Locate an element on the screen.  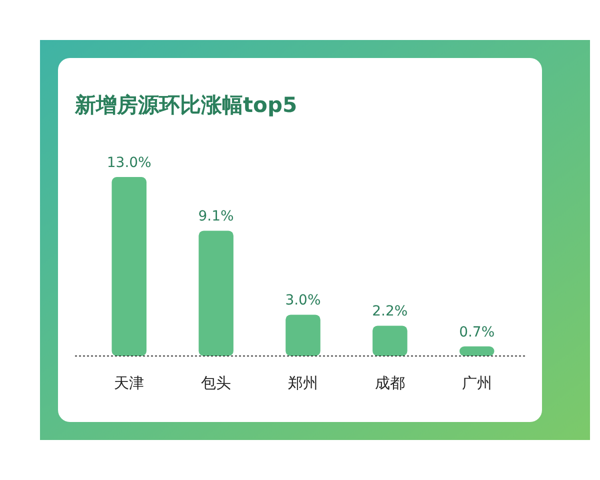
data-label: 13.0% is located at coordinates (129, 163).